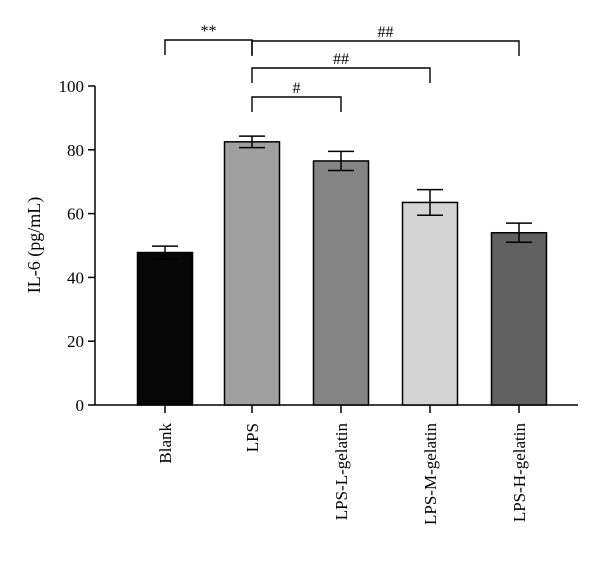  I want to click on x-tick-label-4: LPS-H-gelatin, so click(519, 473).